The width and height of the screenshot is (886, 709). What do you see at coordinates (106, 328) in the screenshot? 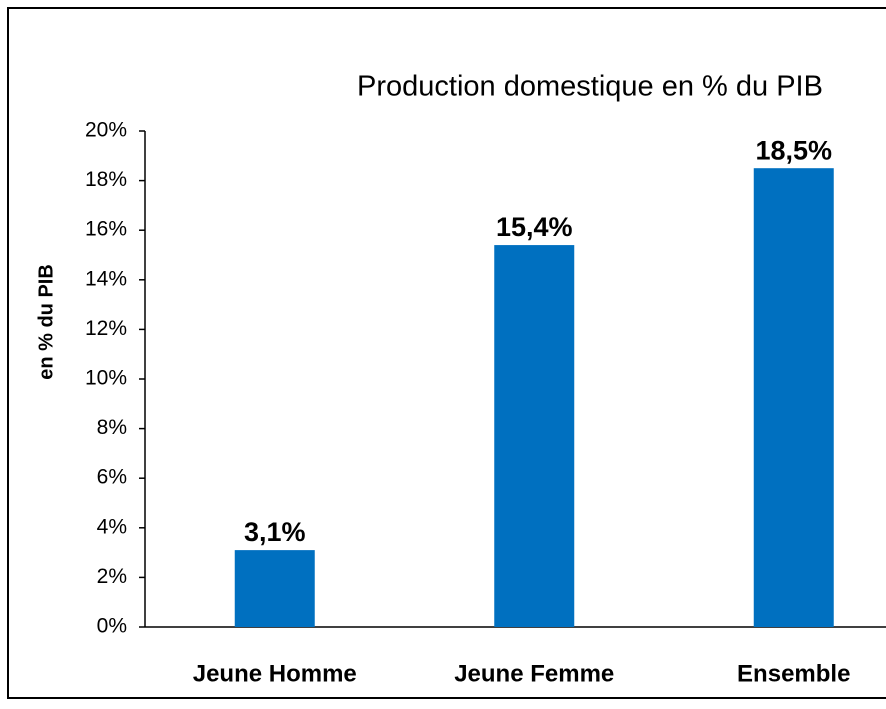
I see `y-tick-label: 12%` at bounding box center [106, 328].